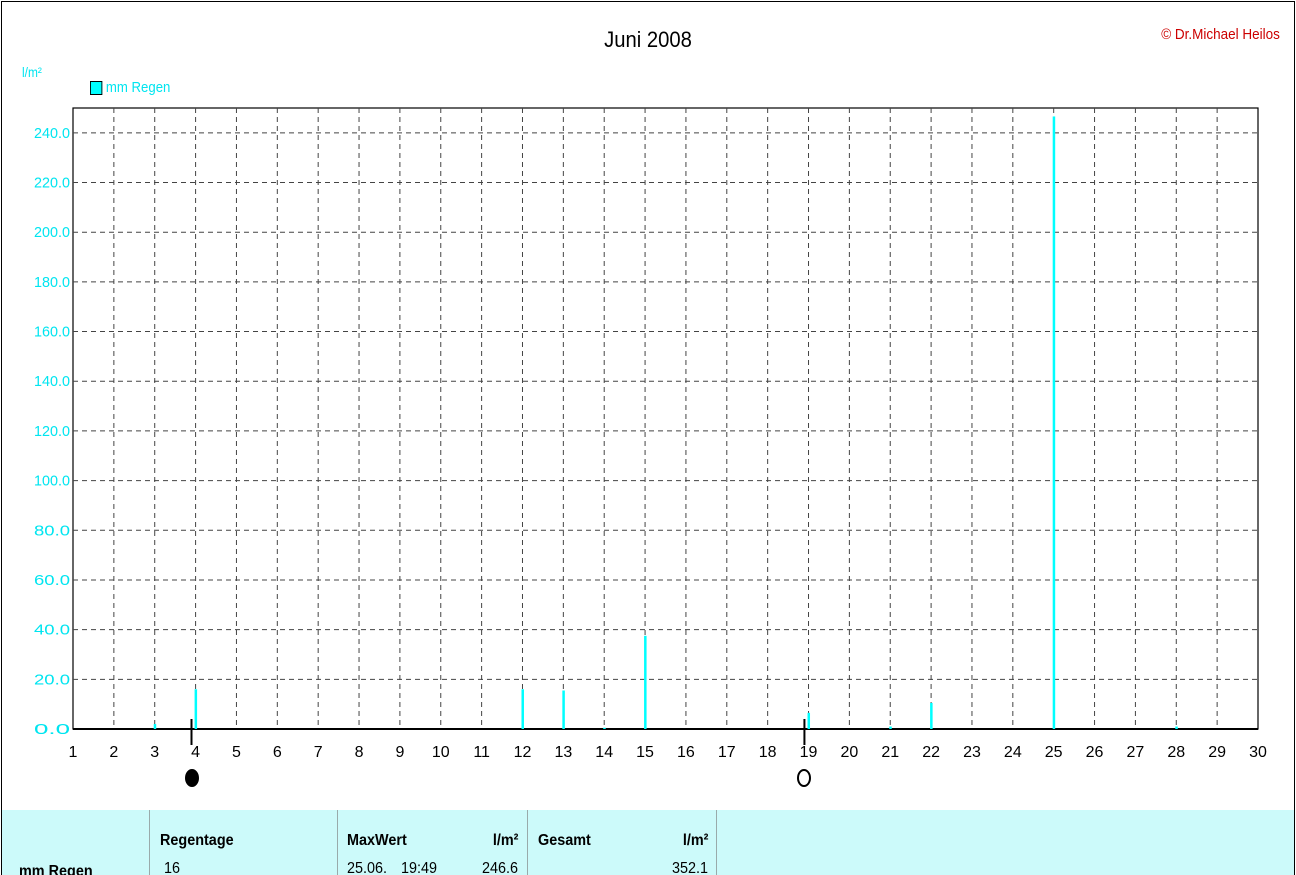 The image size is (1296, 875). I want to click on x-tick-label: 30, so click(1258, 752).